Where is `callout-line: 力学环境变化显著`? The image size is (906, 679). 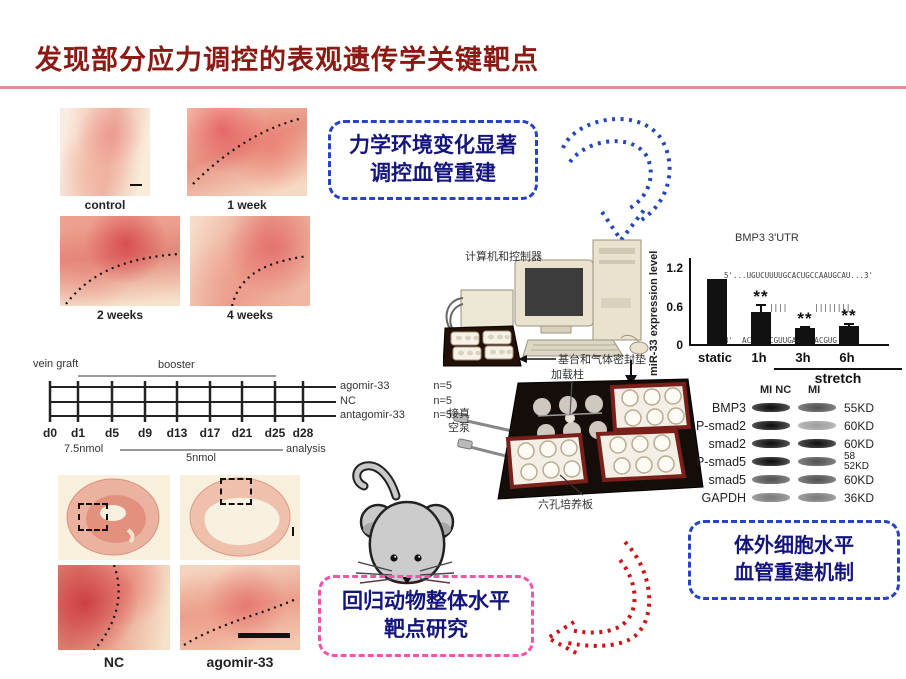 callout-line: 力学环境变化显著 is located at coordinates (433, 145).